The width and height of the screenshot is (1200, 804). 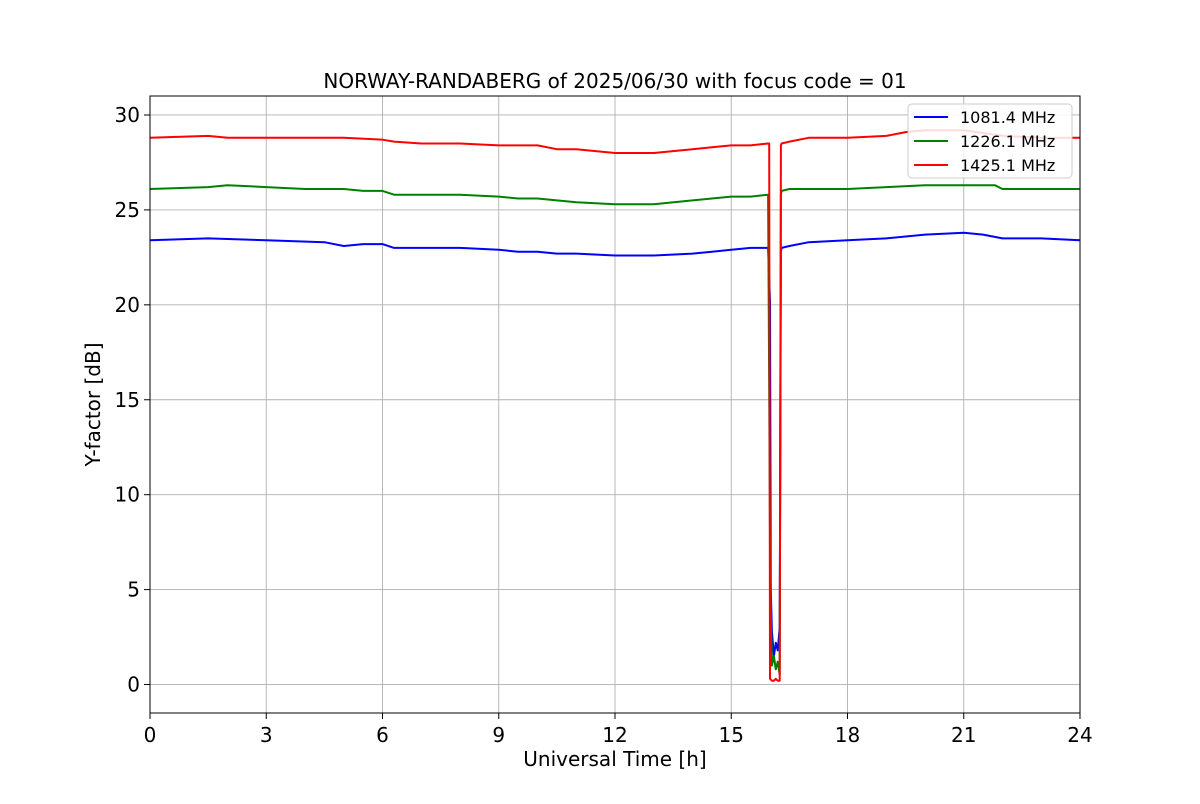 I want to click on y-tick-label: 15, so click(x=127, y=400).